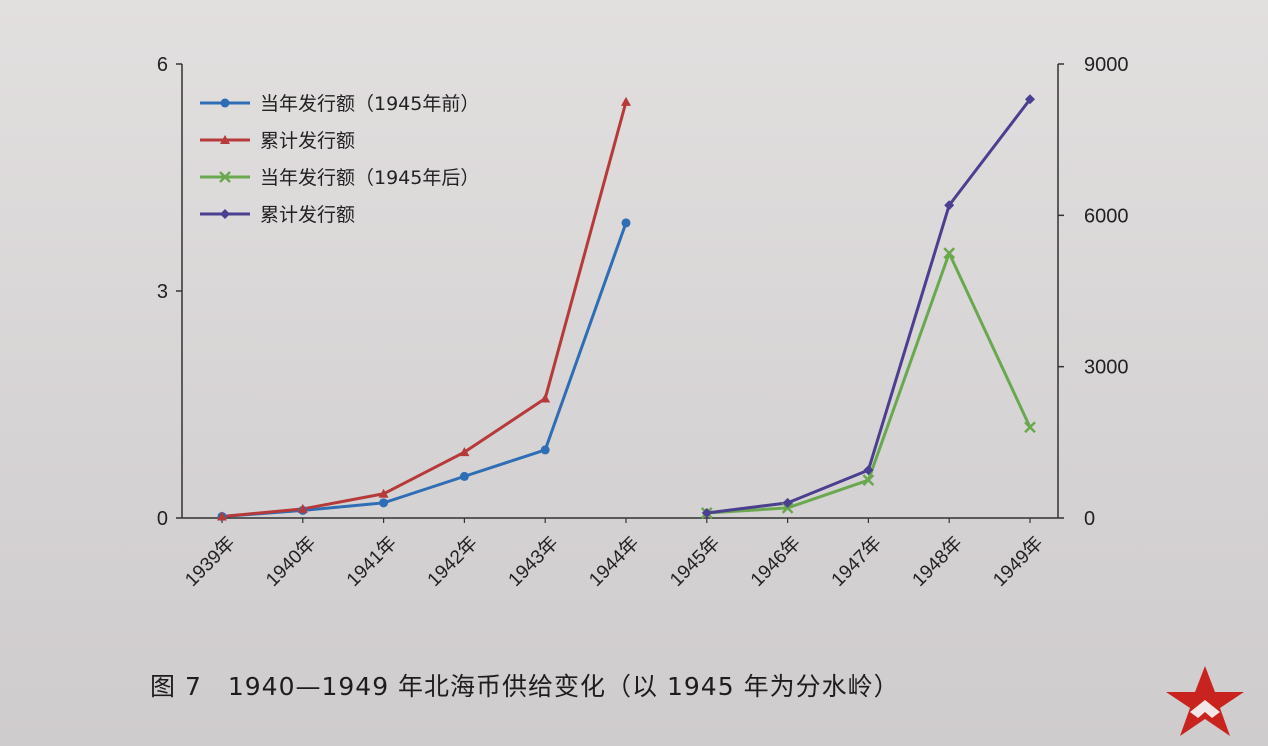 The image size is (1268, 746). I want to click on x-tick-label: 1941年, so click(371, 561).